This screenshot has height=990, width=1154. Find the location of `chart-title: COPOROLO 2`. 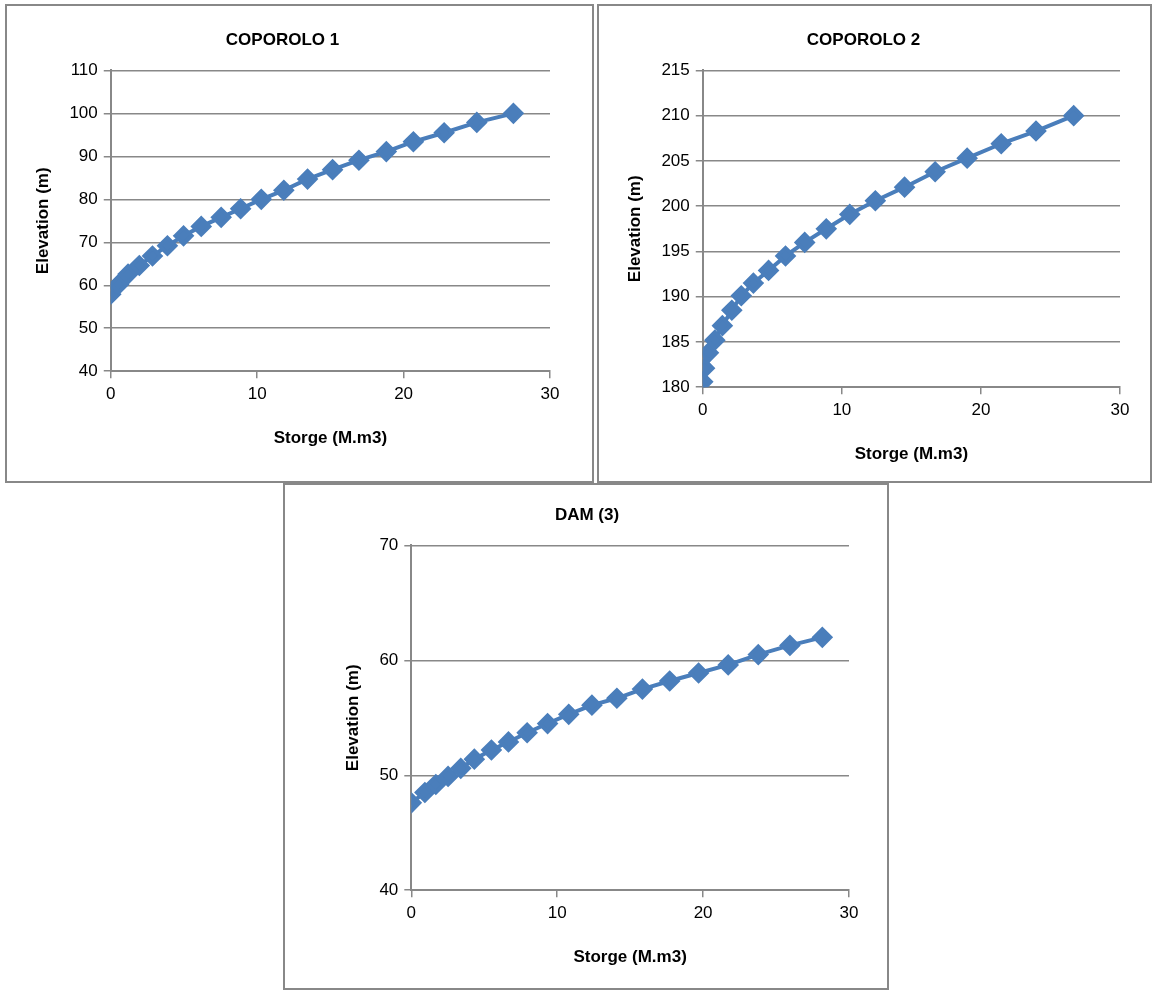

chart-title: COPOROLO 2 is located at coordinates (863, 39).